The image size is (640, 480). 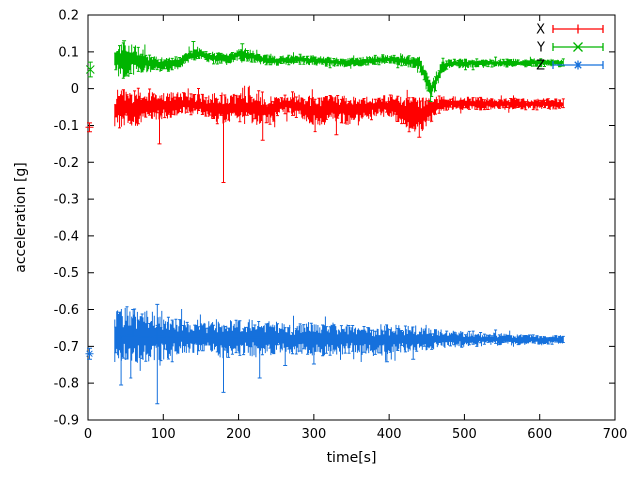 I want to click on legend-label-X: X, so click(x=540, y=30).